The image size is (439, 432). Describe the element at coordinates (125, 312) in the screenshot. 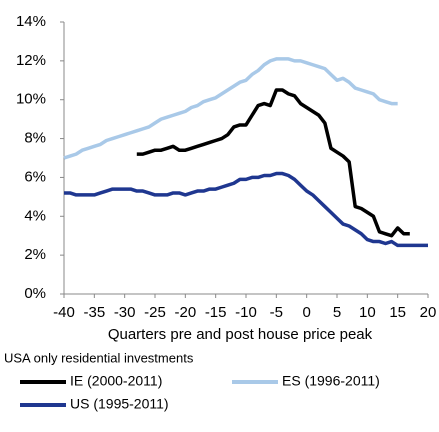

I see `x-tick-label: -30` at that location.